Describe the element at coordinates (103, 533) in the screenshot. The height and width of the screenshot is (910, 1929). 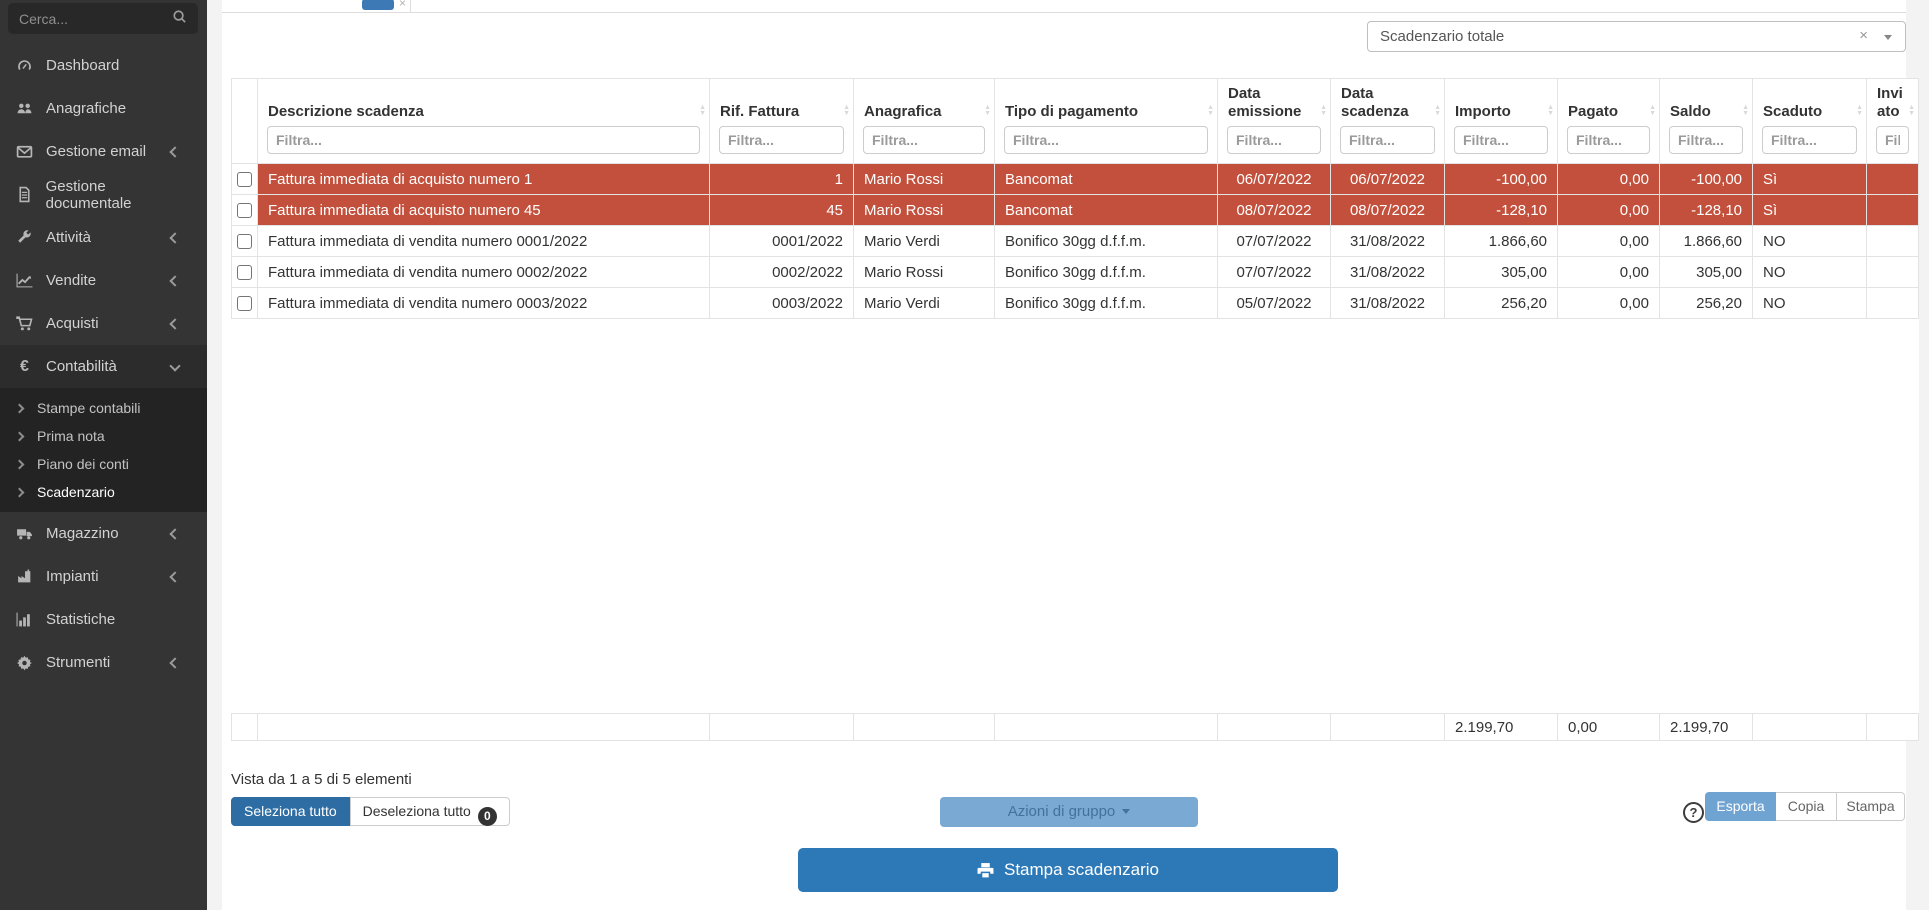
I see `sidebar-item-magazzino: Magazzino` at that location.